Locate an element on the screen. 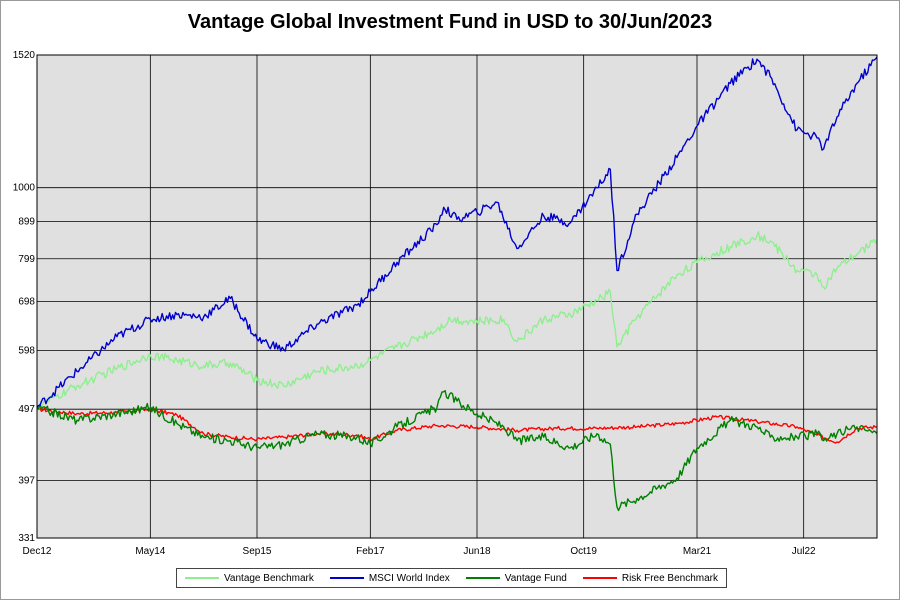 Image resolution: width=900 pixels, height=600 pixels. legend-item: Vantage Benchmark is located at coordinates (249, 578).